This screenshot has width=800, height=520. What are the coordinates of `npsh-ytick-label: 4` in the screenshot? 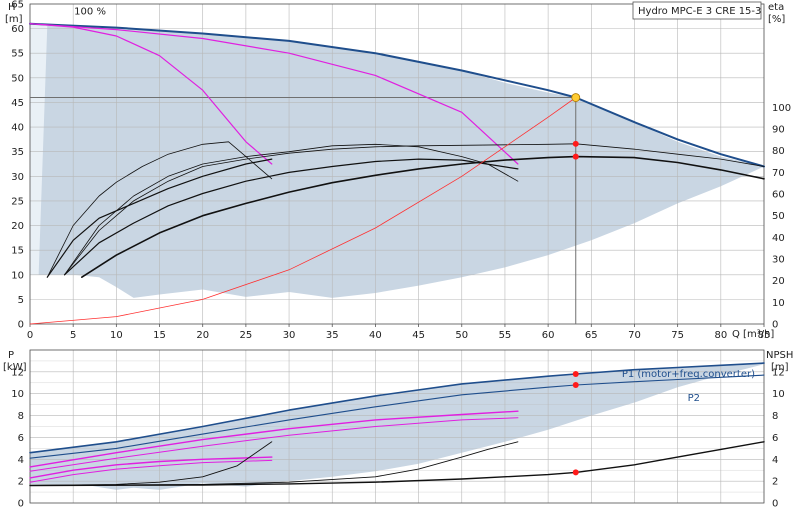 It's located at (775, 460).